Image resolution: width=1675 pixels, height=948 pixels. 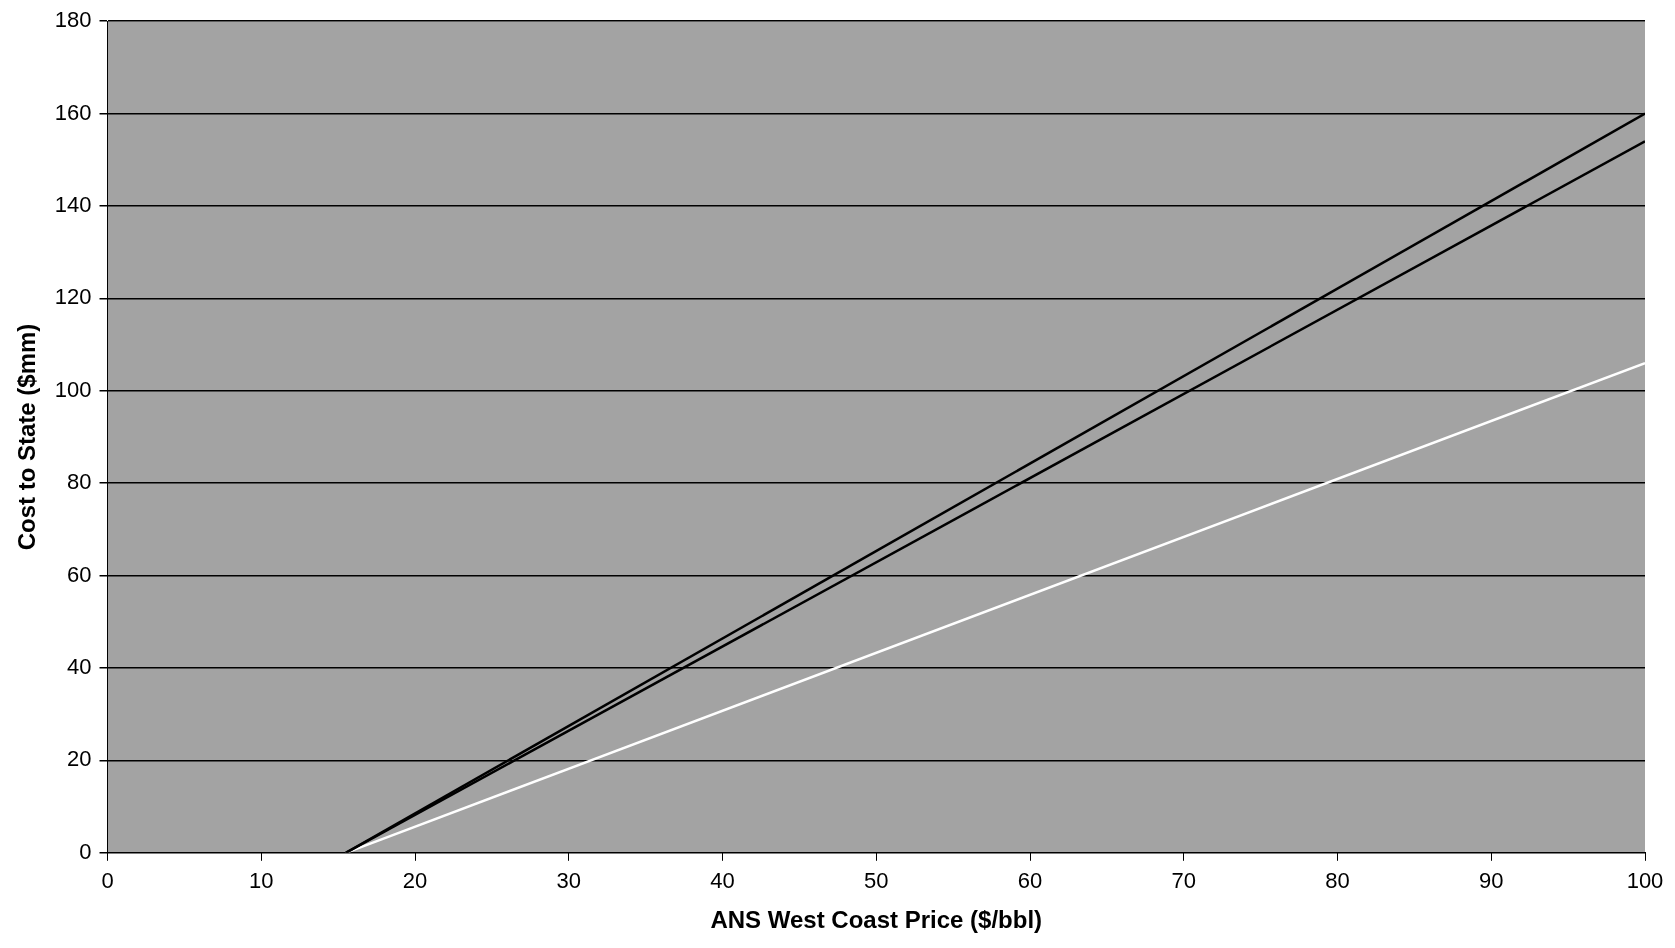 I want to click on y-tick-label: 140, so click(x=73, y=205).